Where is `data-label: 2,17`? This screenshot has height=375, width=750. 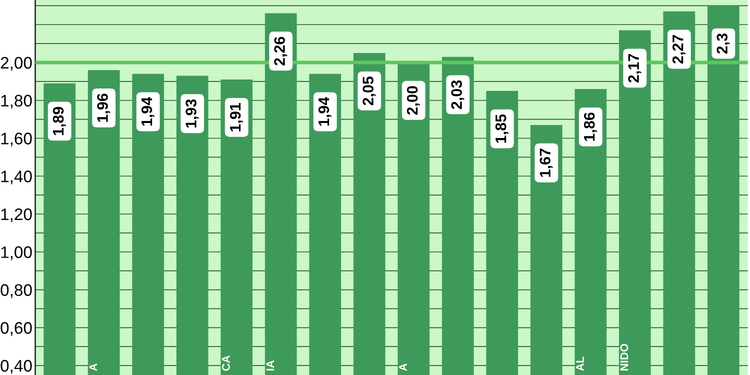 data-label: 2,17 is located at coordinates (635, 68).